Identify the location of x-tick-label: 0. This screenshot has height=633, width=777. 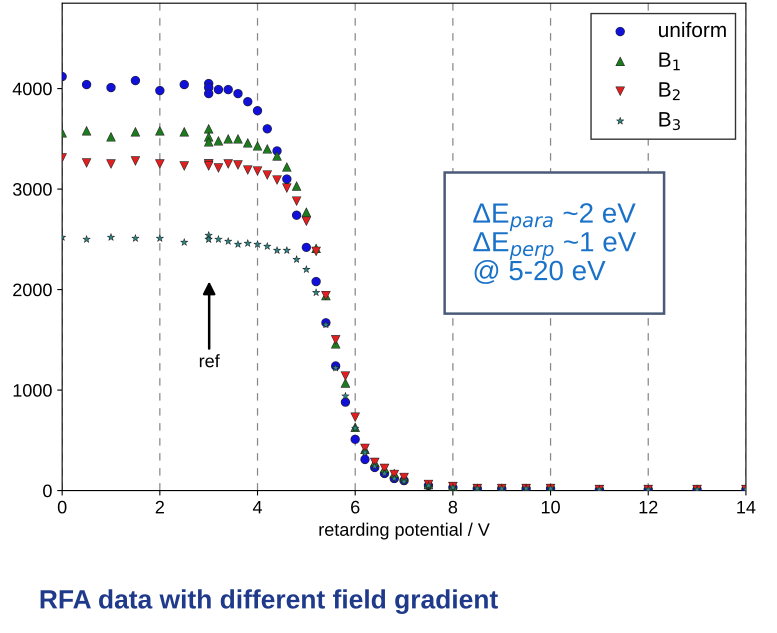
(62, 507).